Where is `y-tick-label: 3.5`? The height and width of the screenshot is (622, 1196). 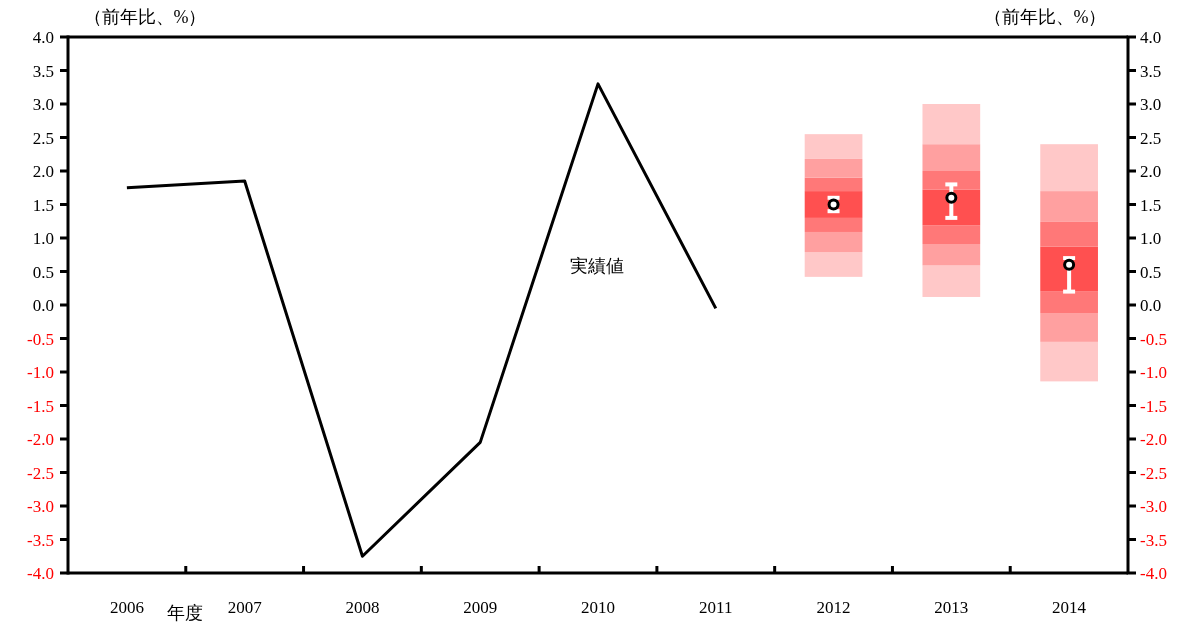 y-tick-label: 3.5 is located at coordinates (43, 71).